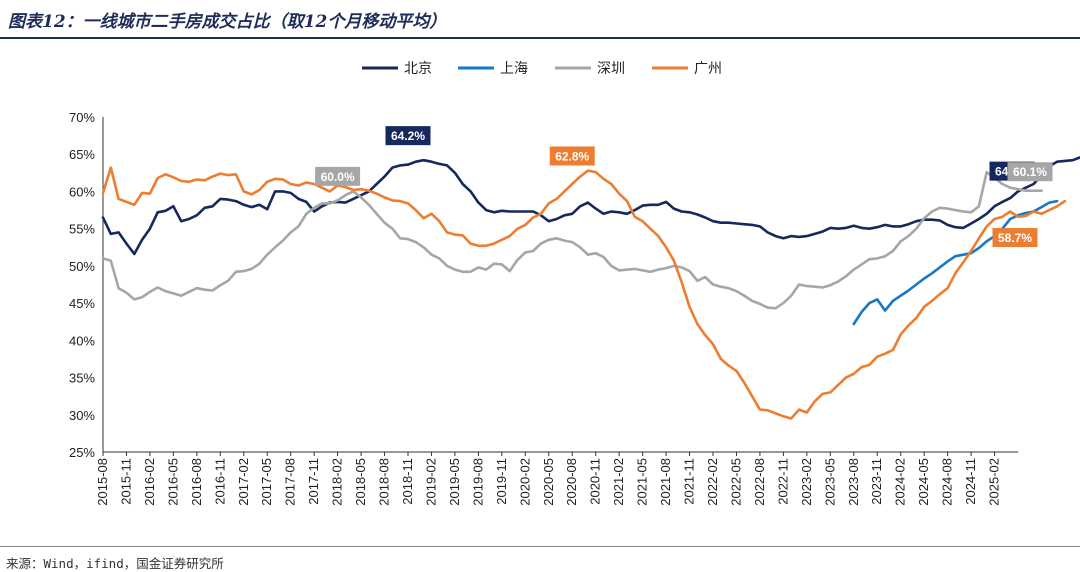  What do you see at coordinates (735, 482) in the screenshot?
I see `x-tick-label: 2022-05` at bounding box center [735, 482].